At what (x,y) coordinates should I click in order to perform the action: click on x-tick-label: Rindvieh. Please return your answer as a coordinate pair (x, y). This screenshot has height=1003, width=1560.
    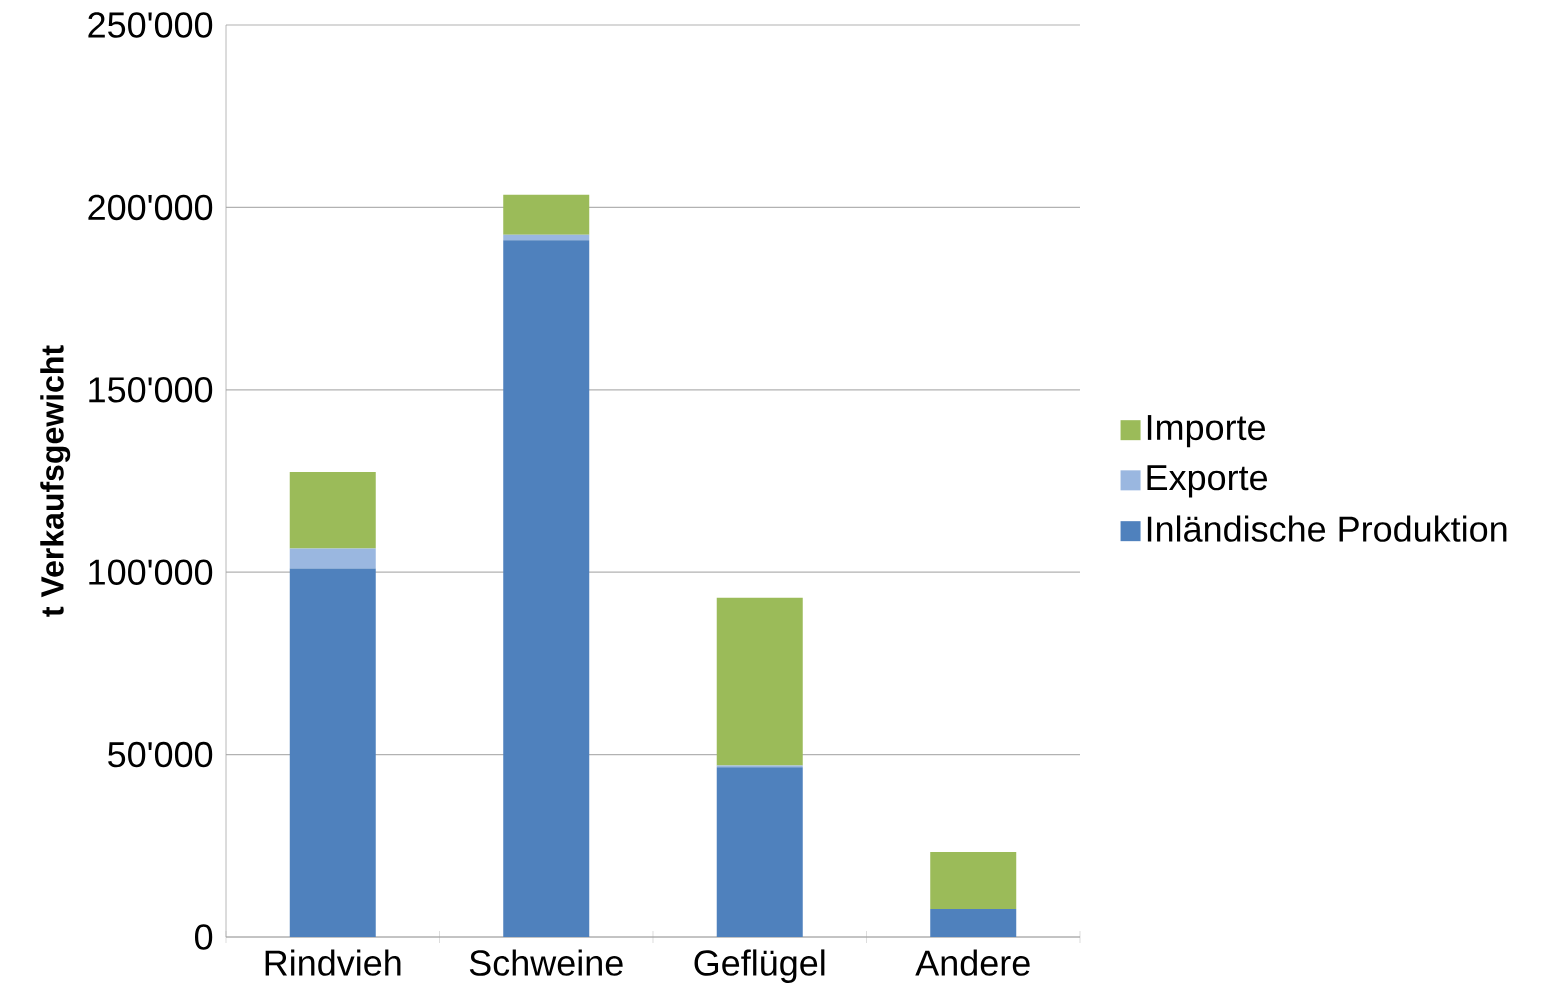
    Looking at the image, I should click on (333, 962).